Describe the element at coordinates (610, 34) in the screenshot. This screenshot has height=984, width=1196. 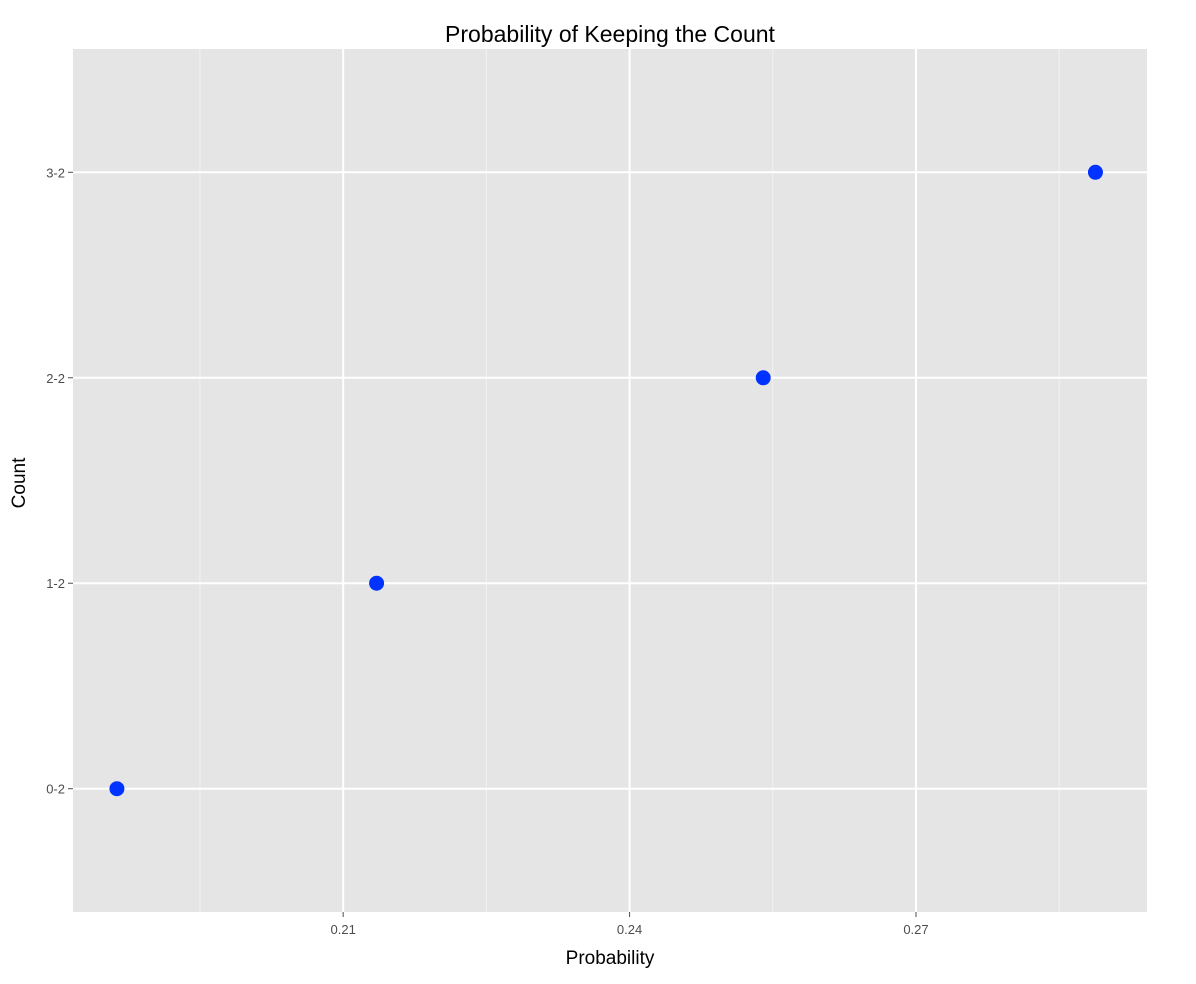
I see `chart-title: Probability of Keeping the Count` at that location.